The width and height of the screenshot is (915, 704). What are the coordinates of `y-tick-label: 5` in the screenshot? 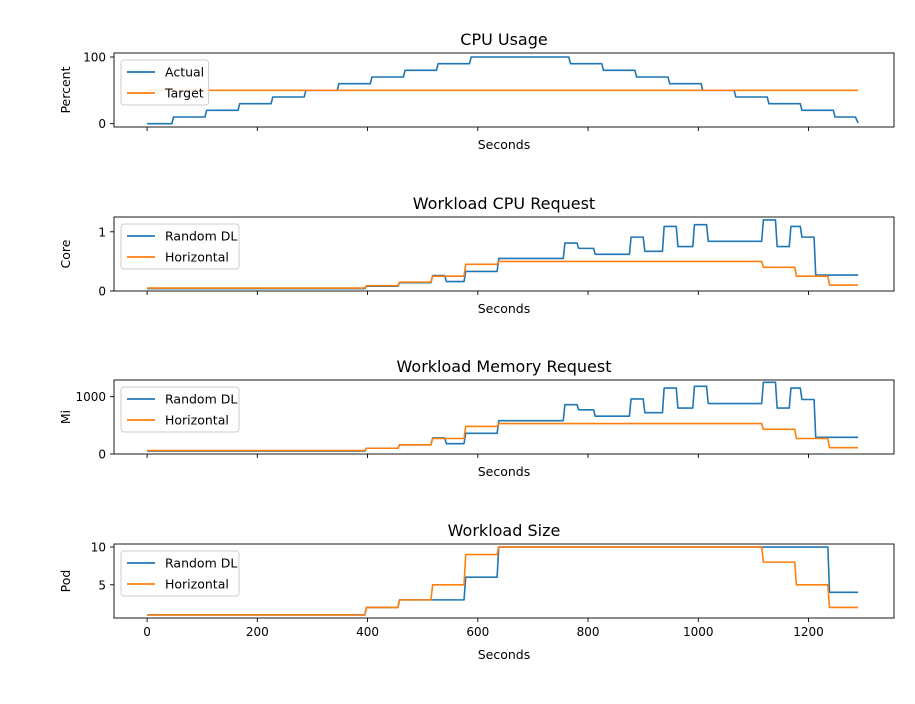 It's located at (102, 585).